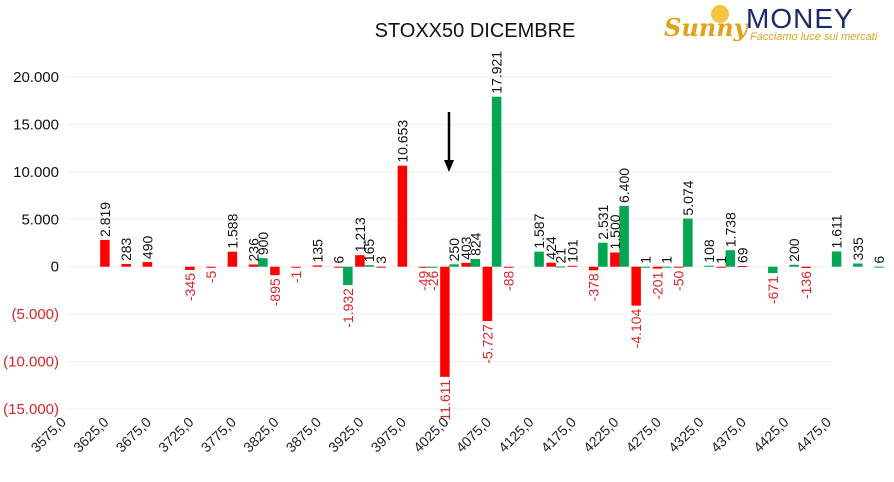 The image size is (894, 482). What do you see at coordinates (346, 435) in the screenshot?
I see `x-tick-label: 3925,0` at bounding box center [346, 435].